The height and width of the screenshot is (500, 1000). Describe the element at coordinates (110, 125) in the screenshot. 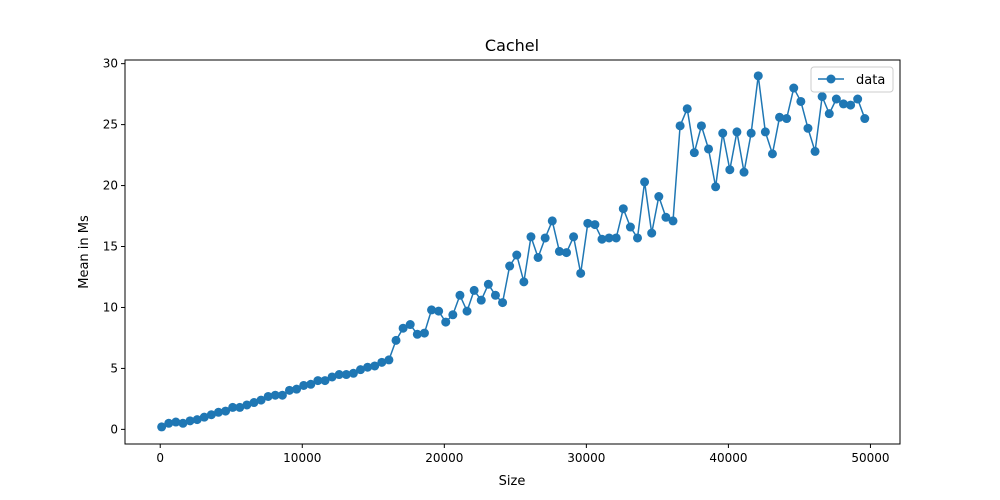

I see `y-tick-label: 25` at that location.